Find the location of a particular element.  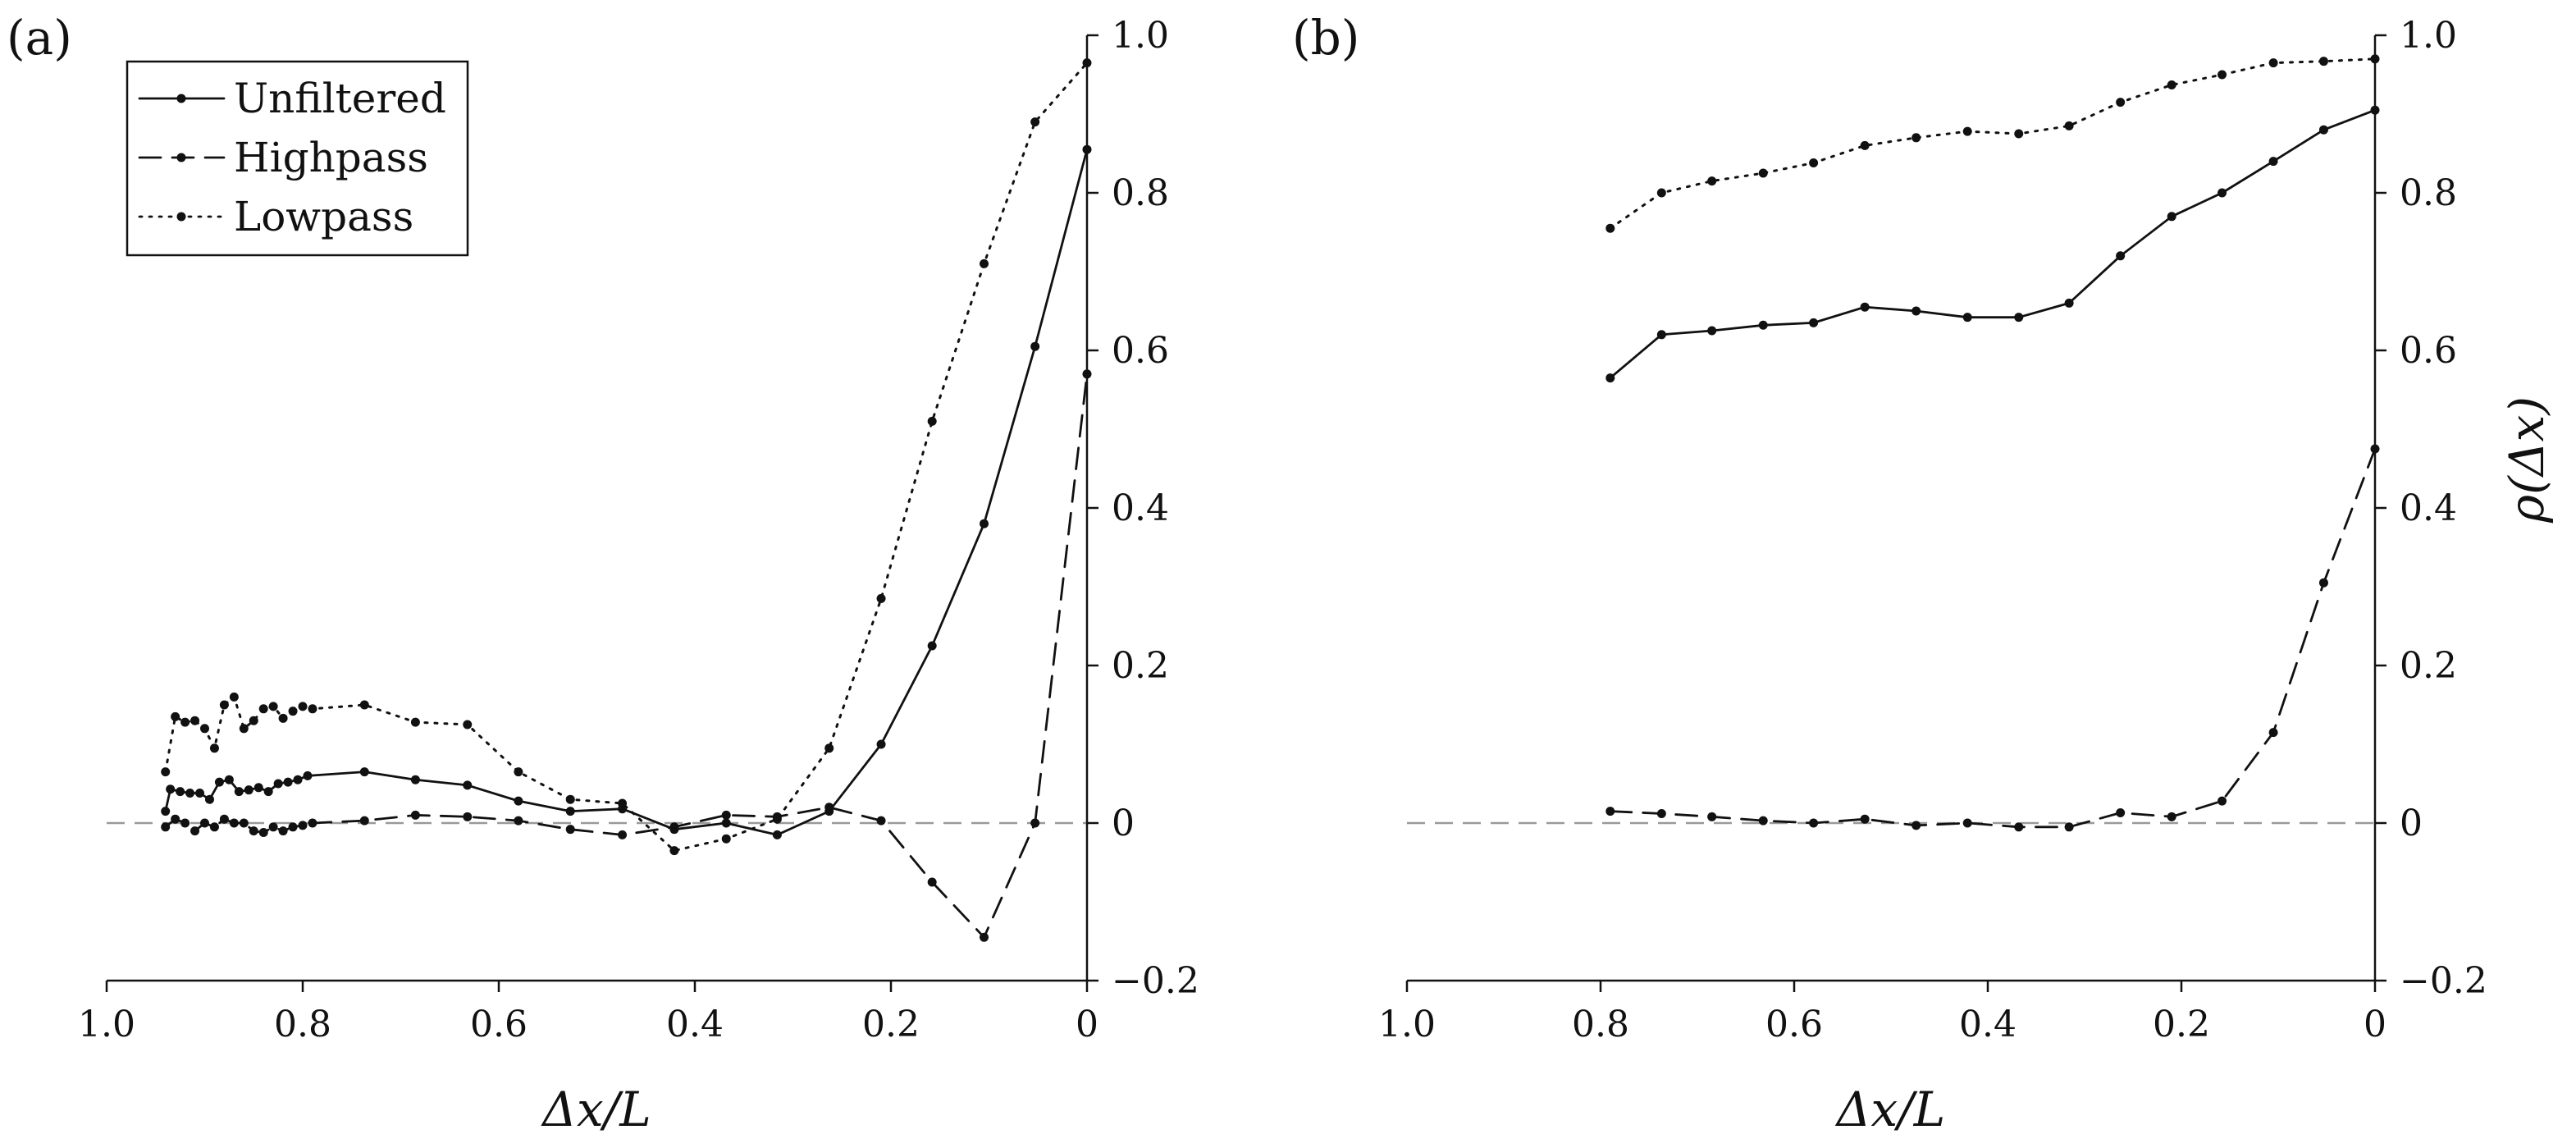

x-tick-label: 0.4 is located at coordinates (695, 1025).